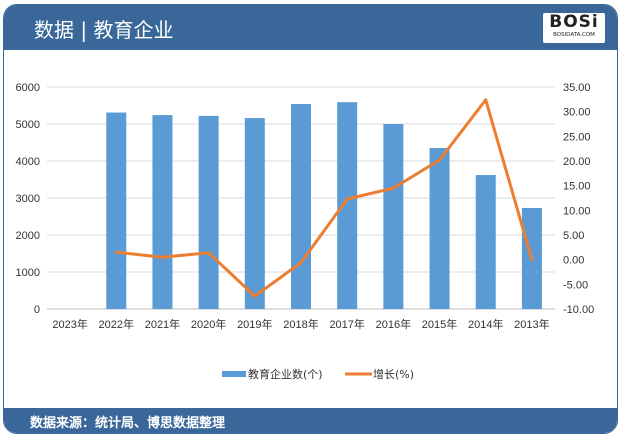 This screenshot has height=434, width=620. I want to click on x-tick-label: 2019年, so click(254, 324).